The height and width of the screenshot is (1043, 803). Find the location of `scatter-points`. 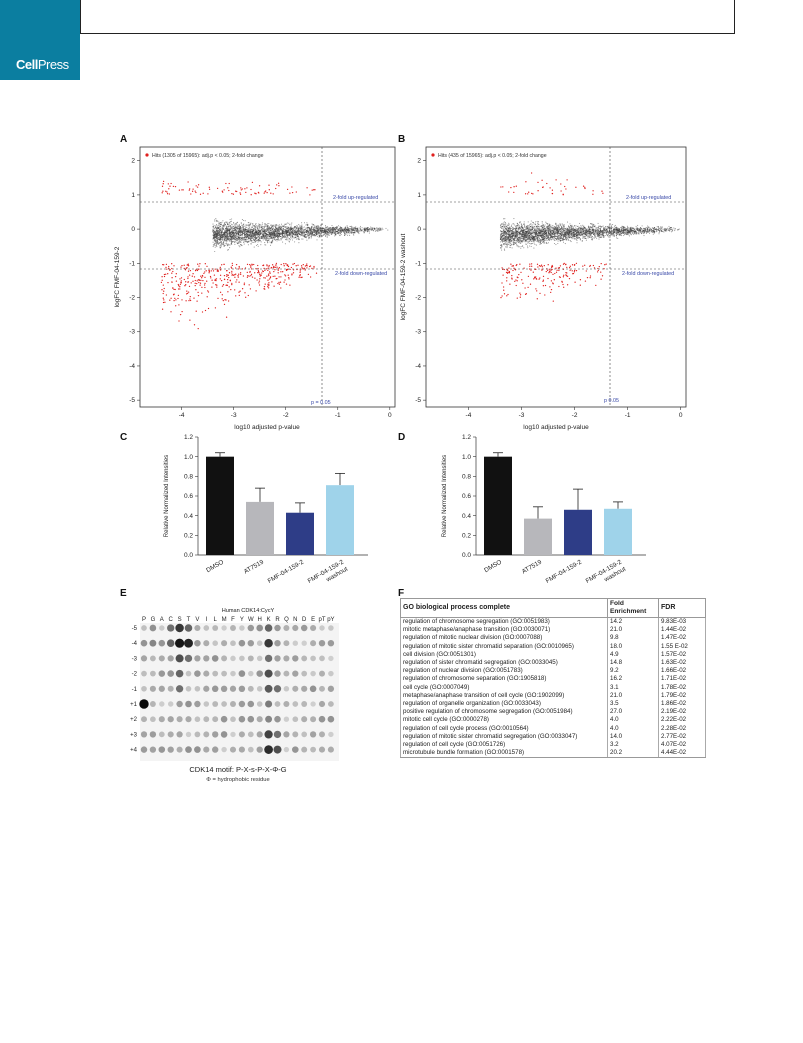

scatter-points is located at coordinates (589, 237).